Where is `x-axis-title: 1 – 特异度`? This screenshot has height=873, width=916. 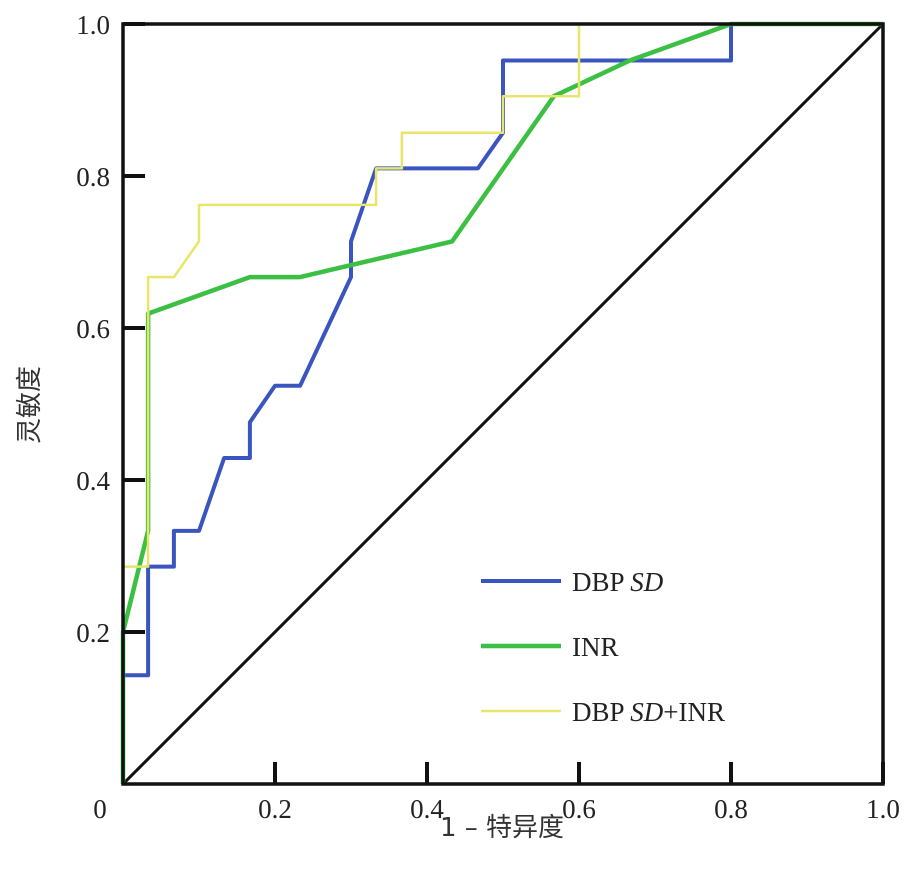 x-axis-title: 1 – 特异度 is located at coordinates (502, 828).